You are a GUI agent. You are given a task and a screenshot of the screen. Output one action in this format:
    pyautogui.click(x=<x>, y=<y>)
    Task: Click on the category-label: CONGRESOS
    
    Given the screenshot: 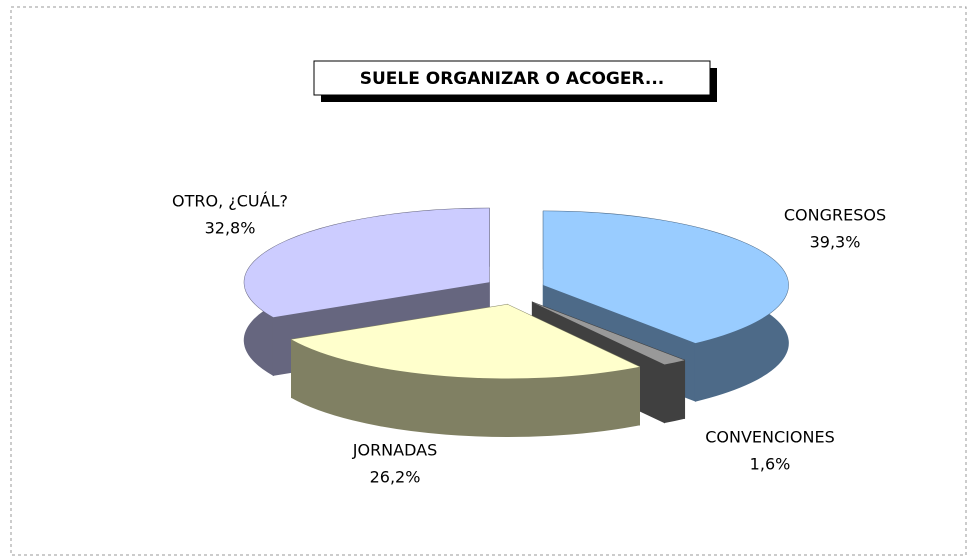 What is the action you would take?
    pyautogui.click(x=835, y=215)
    